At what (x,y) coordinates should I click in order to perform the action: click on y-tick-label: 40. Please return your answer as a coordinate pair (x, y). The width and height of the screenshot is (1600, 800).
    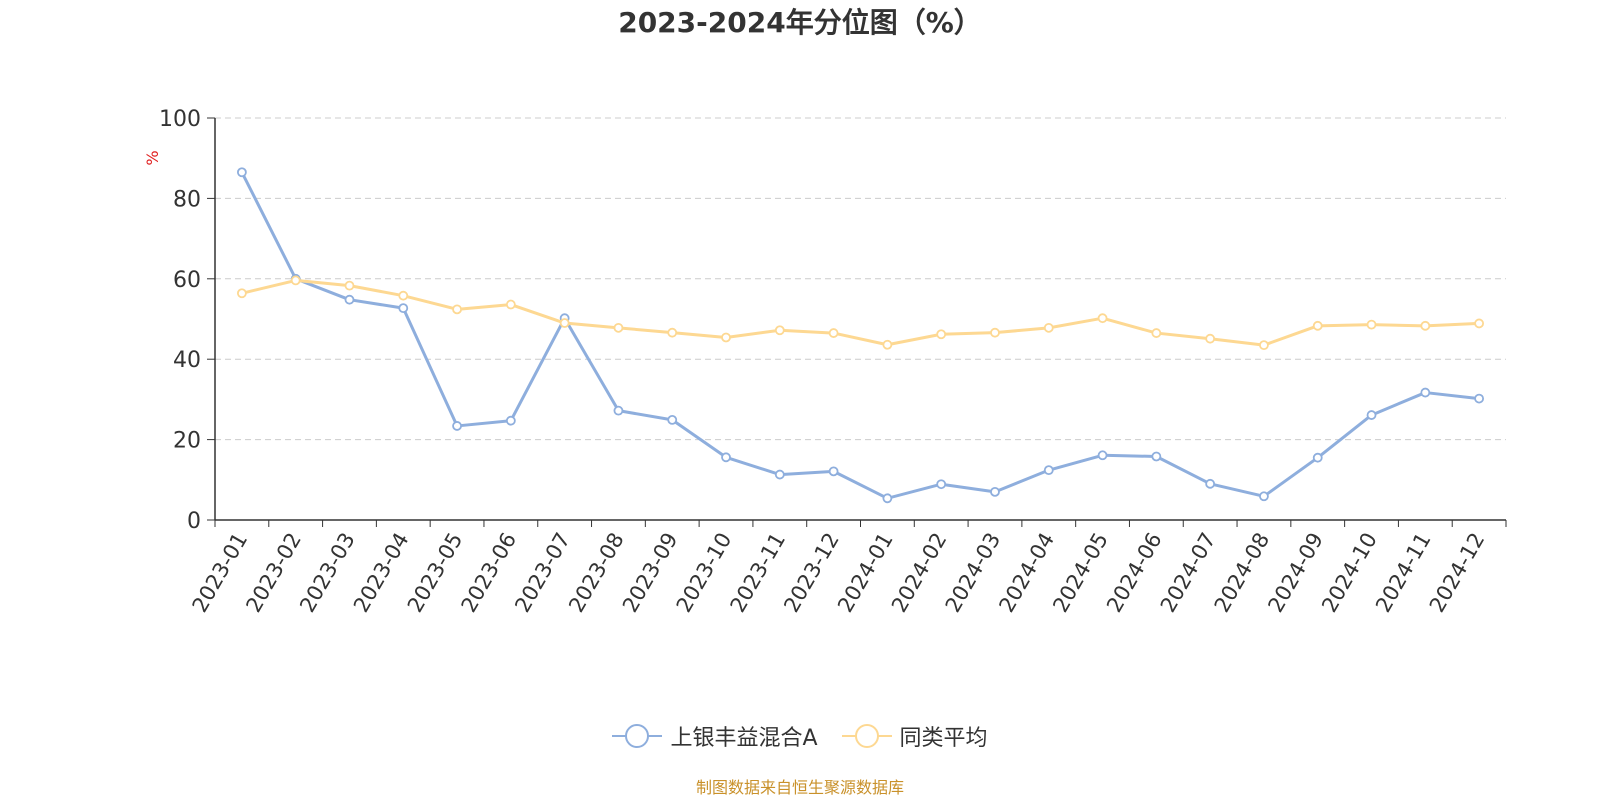
    Looking at the image, I should click on (187, 360).